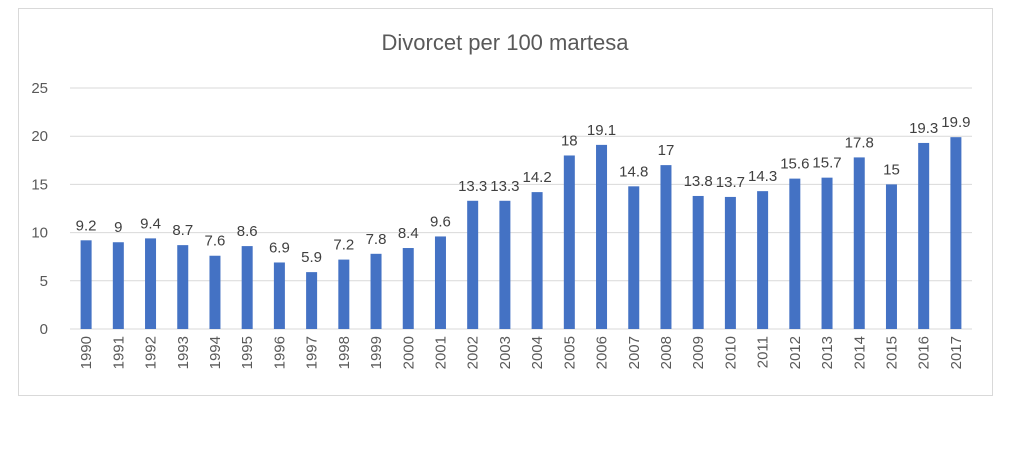 Image resolution: width=1024 pixels, height=468 pixels. I want to click on x-tick-label: 2000, so click(408, 352).